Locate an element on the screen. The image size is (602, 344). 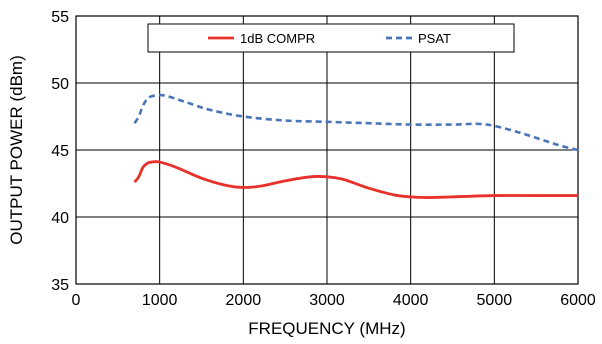
x-tick-label: 3000 is located at coordinates (327, 300).